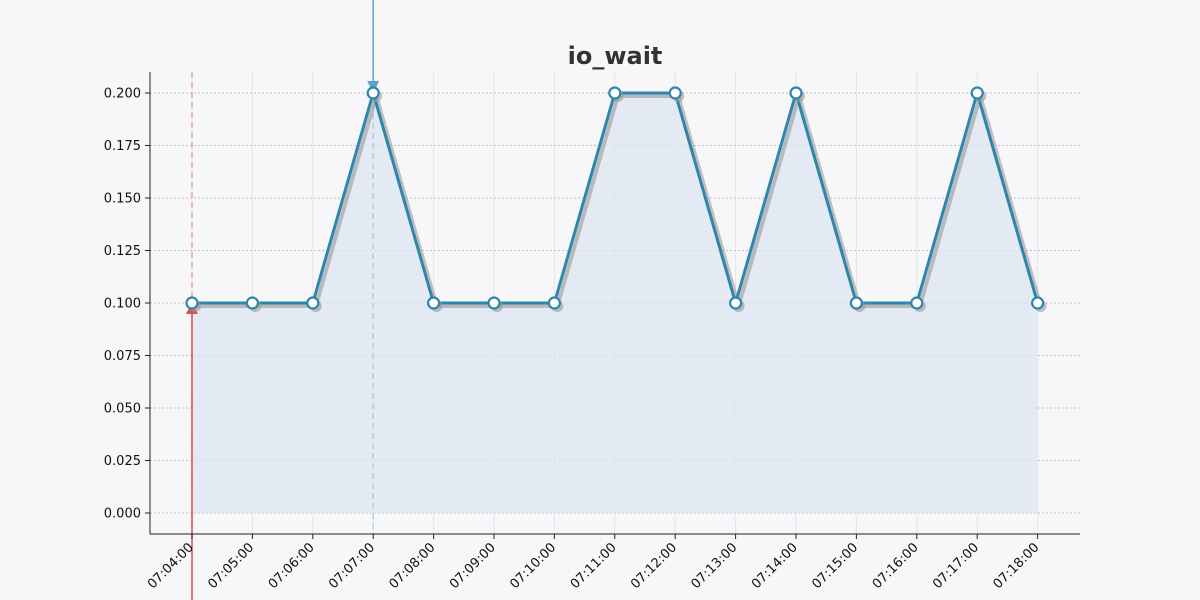 Image resolution: width=1200 pixels, height=600 pixels. I want to click on x-tick-label: 07:06:00, so click(292, 566).